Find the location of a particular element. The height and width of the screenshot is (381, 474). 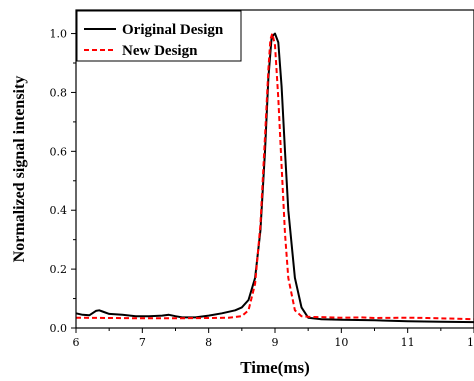

legend: Original Design New Design is located at coordinates (159, 36).